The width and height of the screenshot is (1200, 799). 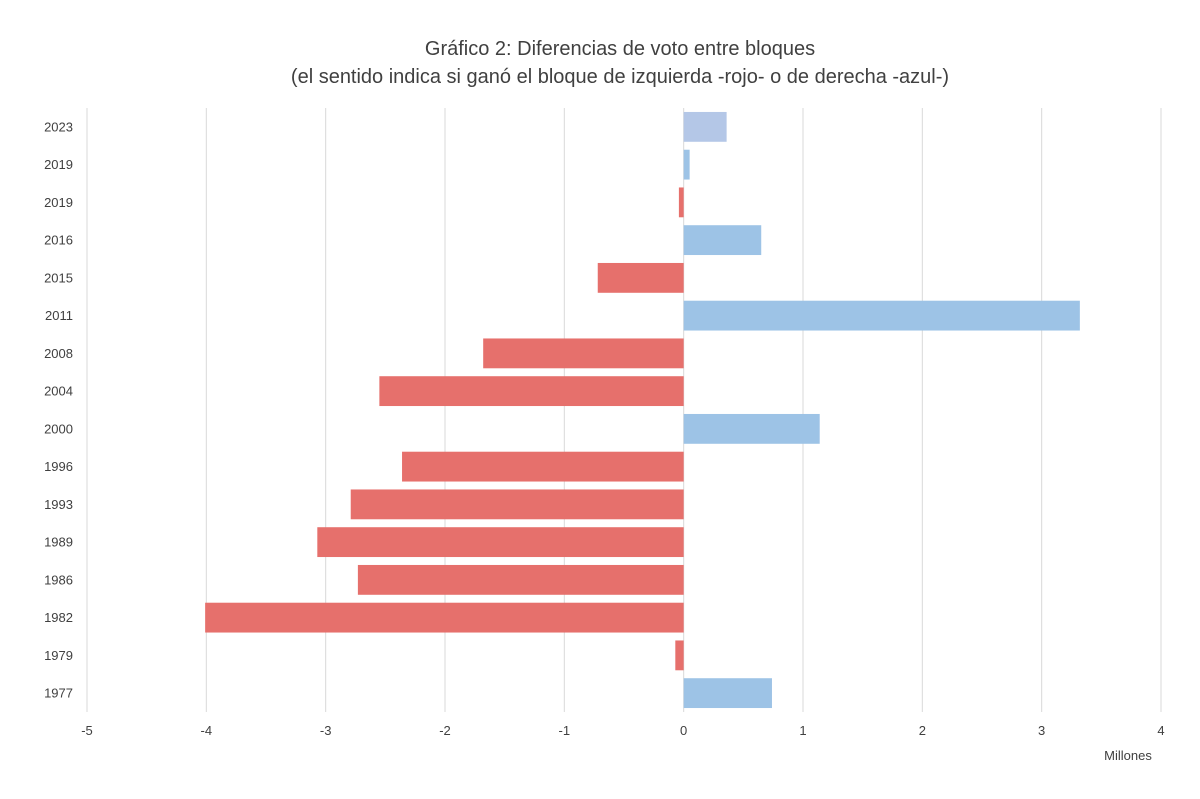 What do you see at coordinates (58, 542) in the screenshot?
I see `y-category-label: 1989` at bounding box center [58, 542].